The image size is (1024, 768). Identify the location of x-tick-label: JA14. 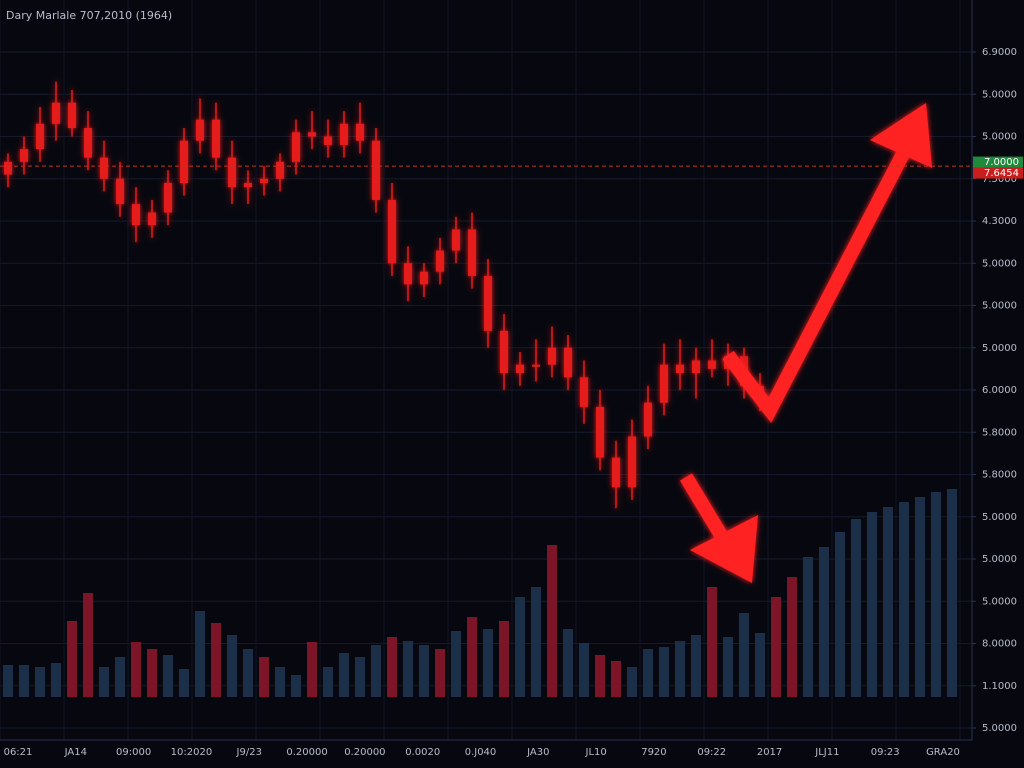
(75, 752).